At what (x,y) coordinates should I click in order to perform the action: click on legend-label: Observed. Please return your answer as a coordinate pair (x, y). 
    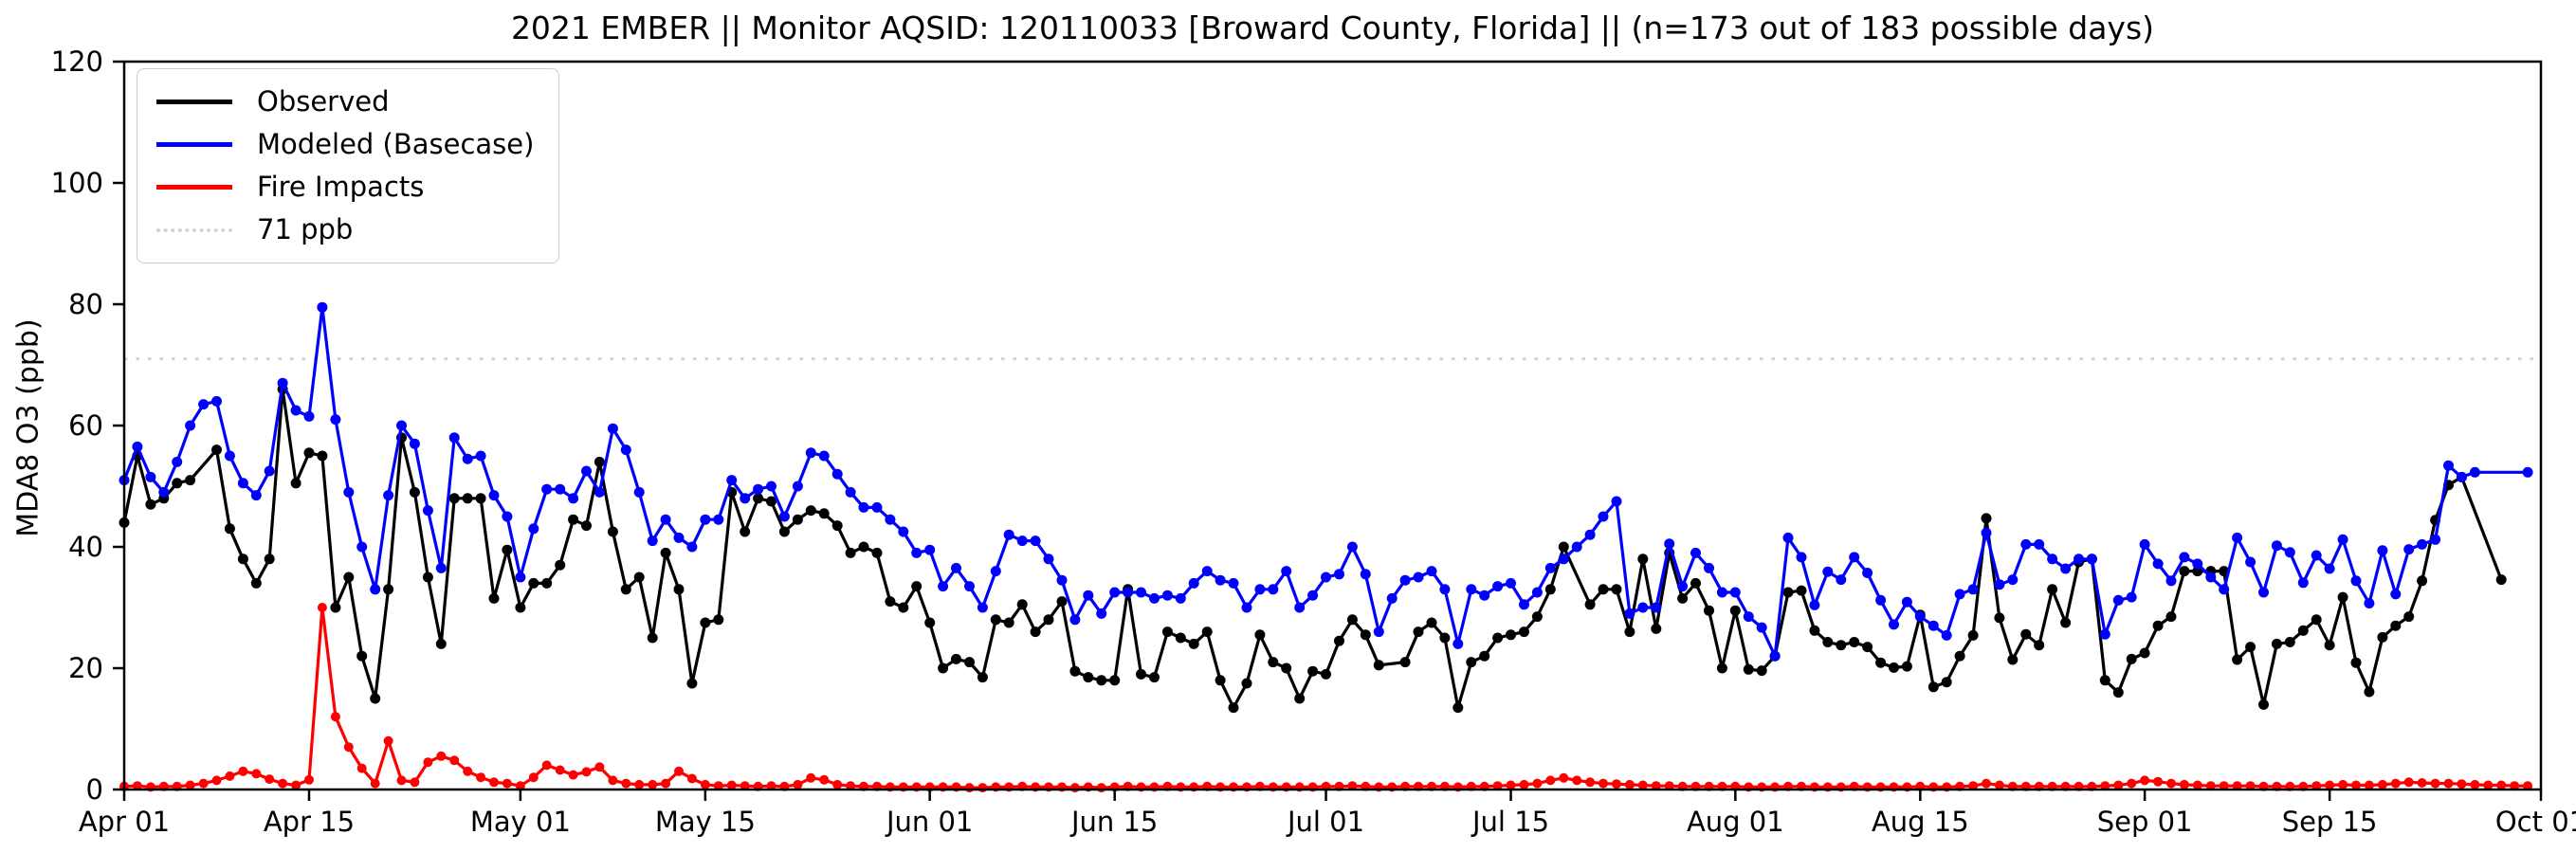
    Looking at the image, I should click on (323, 101).